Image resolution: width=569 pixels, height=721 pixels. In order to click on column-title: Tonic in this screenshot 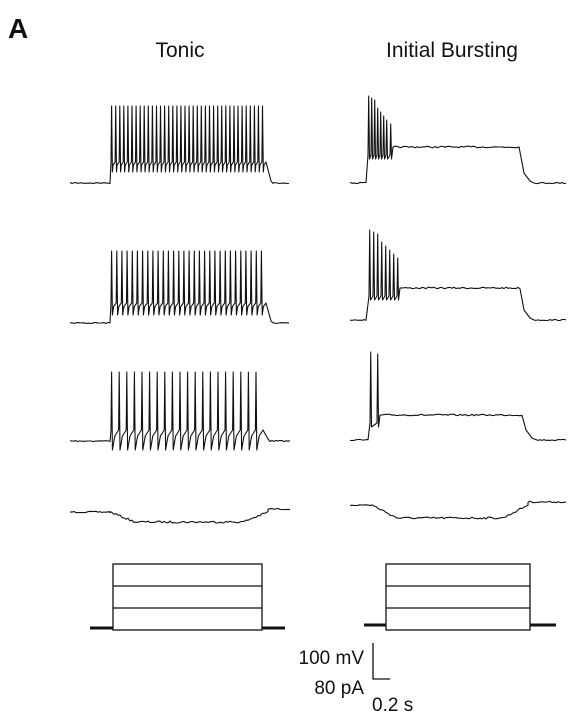, I will do `click(179, 50)`.